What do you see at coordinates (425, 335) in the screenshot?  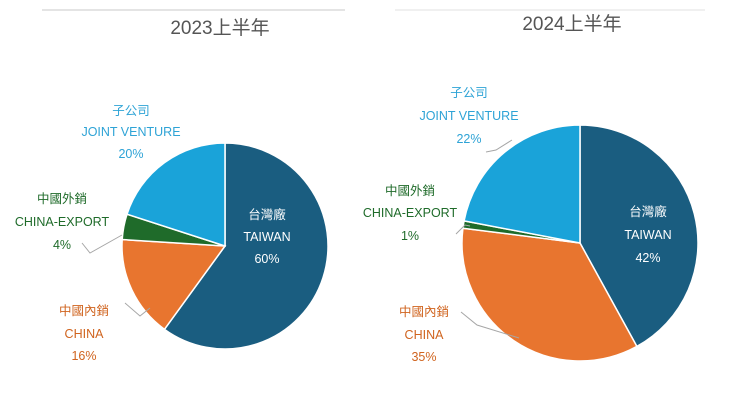 I see `label-china-name-en-2024: CHINA` at bounding box center [425, 335].